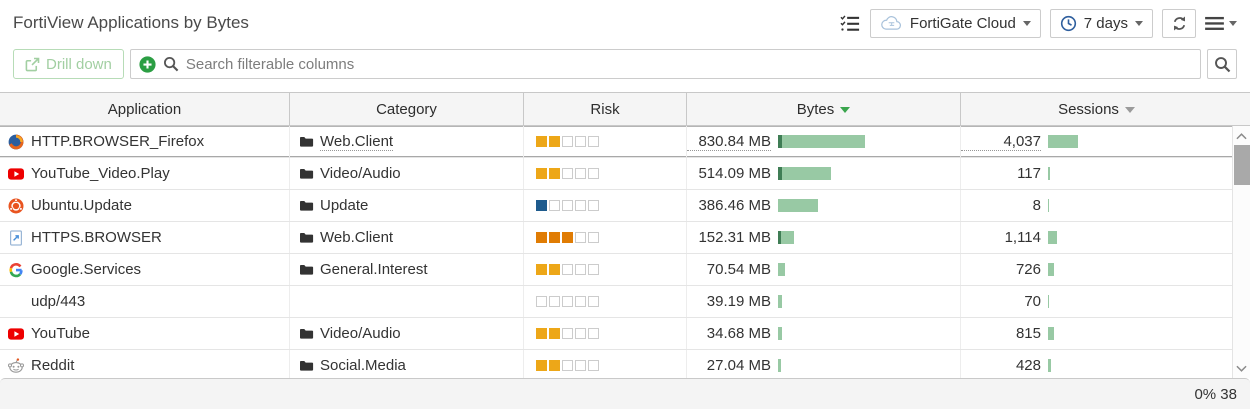  What do you see at coordinates (738, 301) in the screenshot?
I see `bytes-value: 39.19 MB` at bounding box center [738, 301].